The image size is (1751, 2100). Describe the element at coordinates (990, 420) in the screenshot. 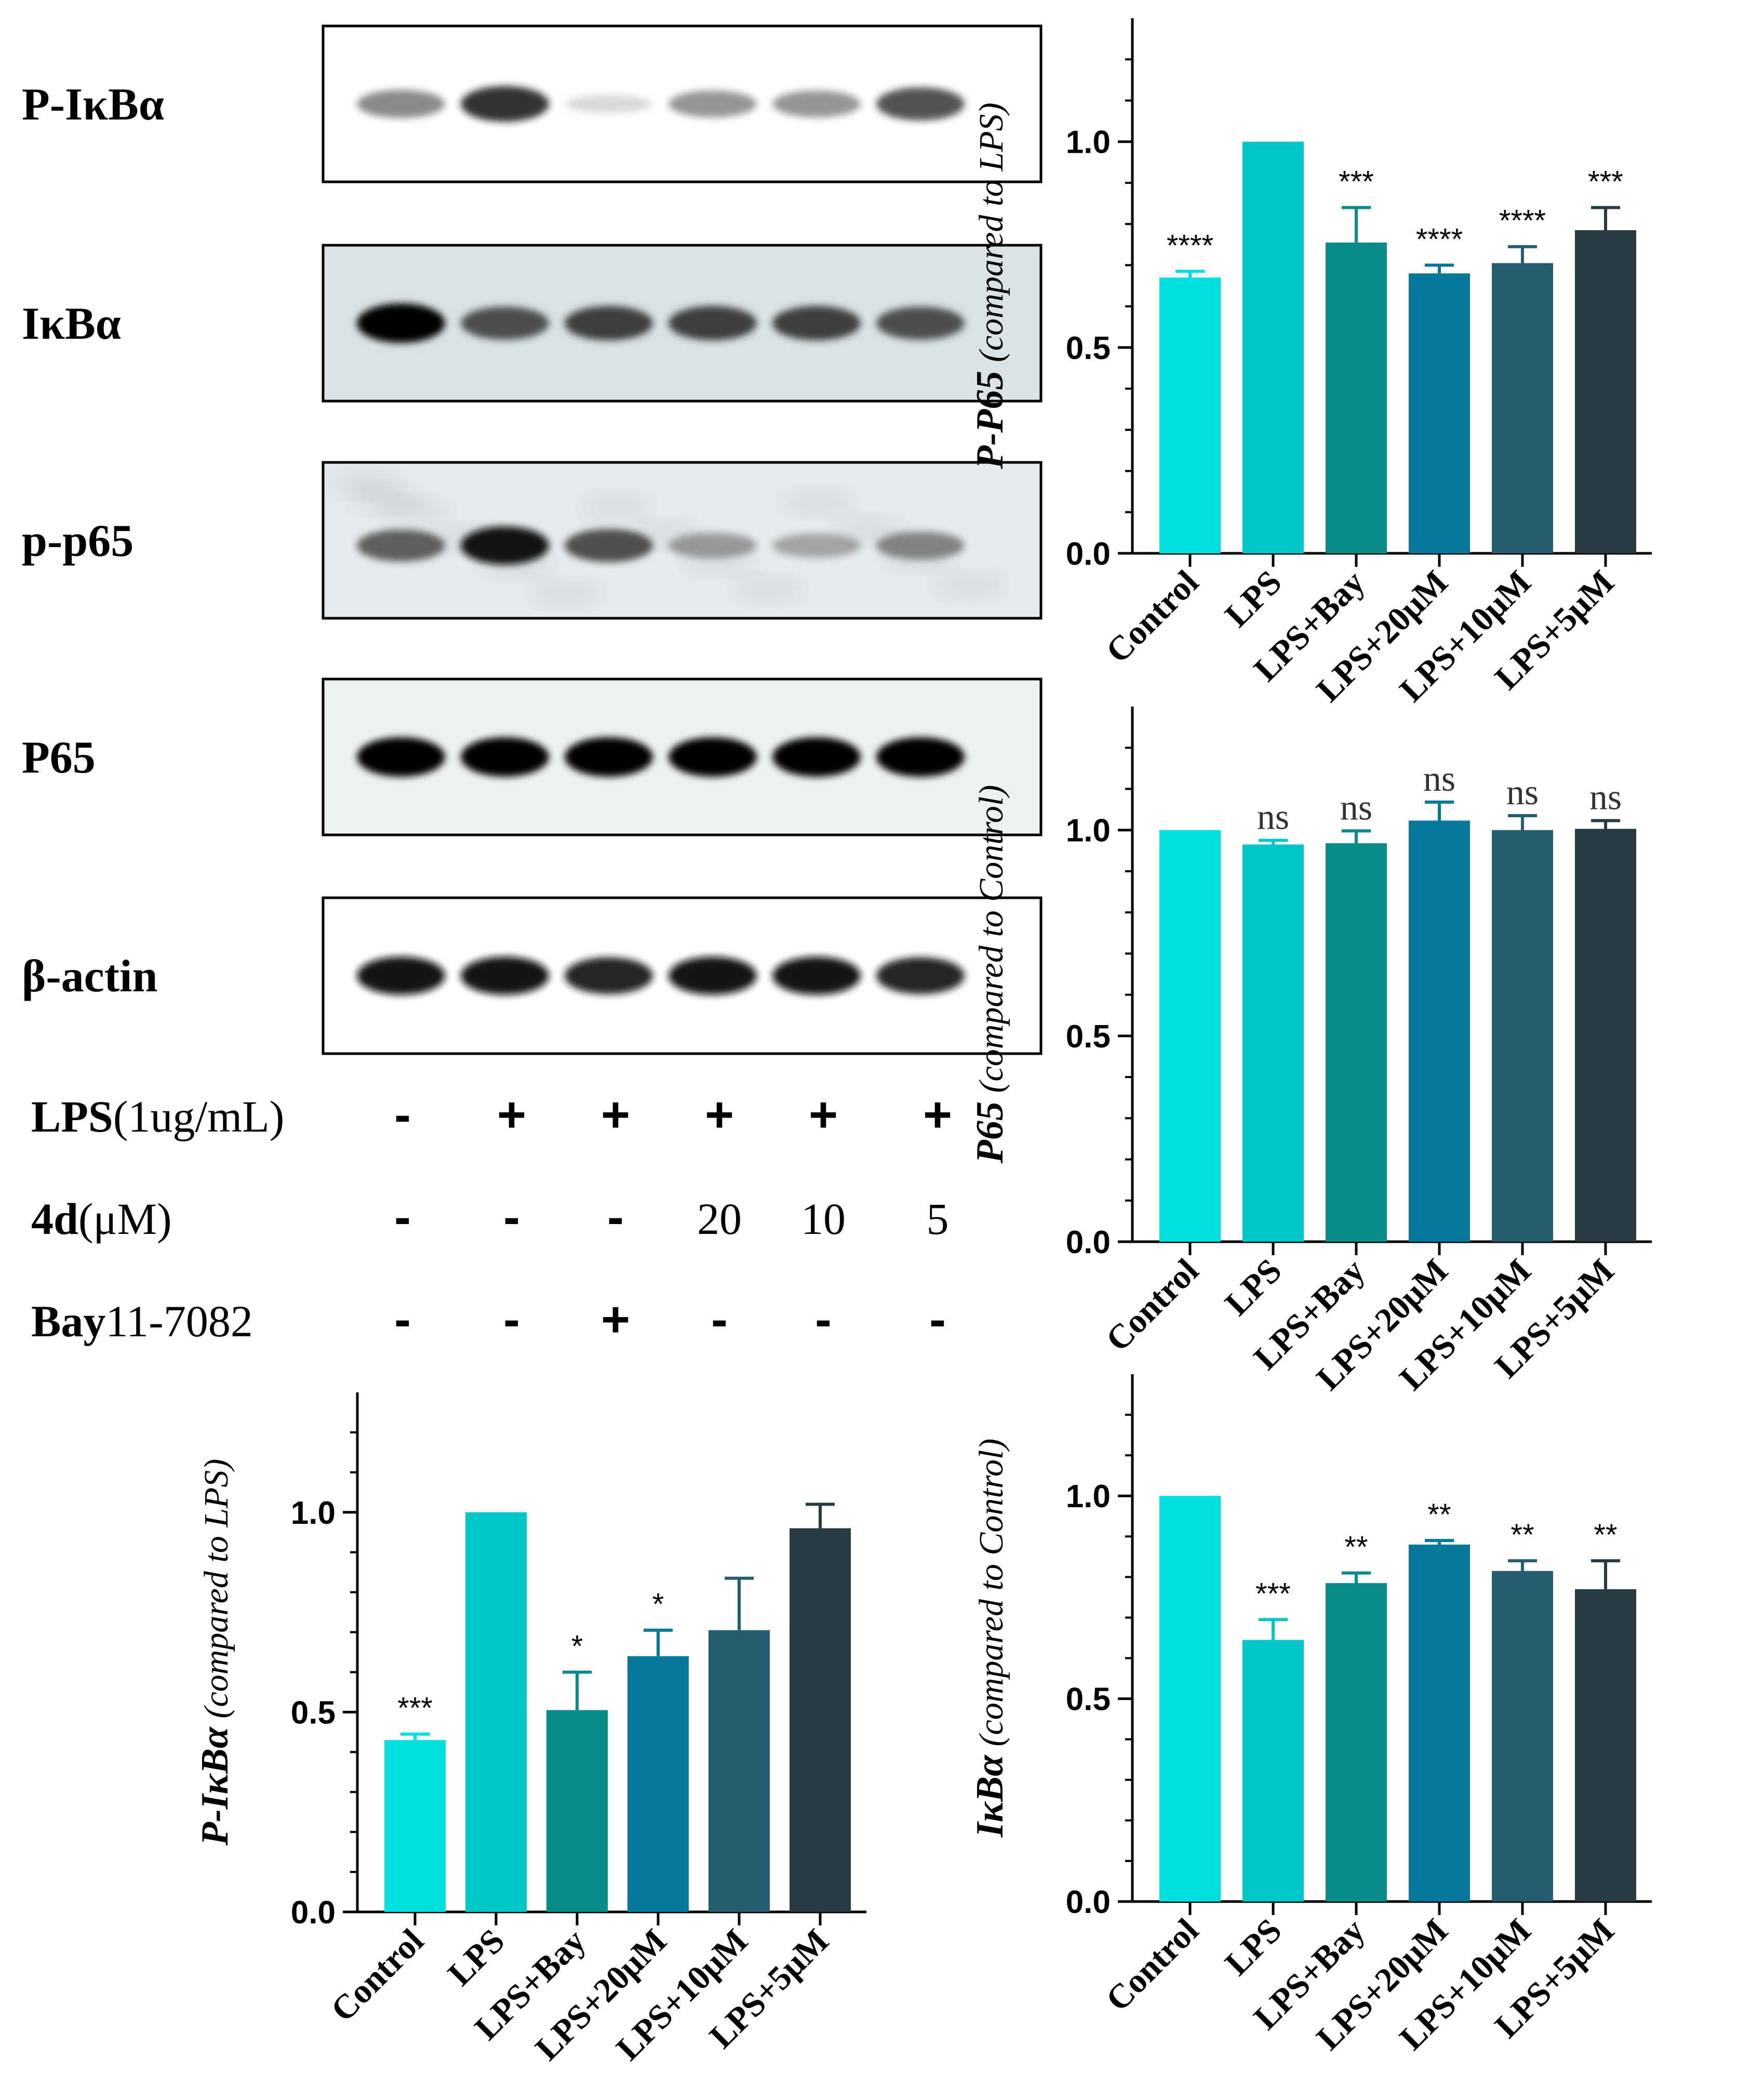

I see `y-axis-title-main: P-P65` at that location.